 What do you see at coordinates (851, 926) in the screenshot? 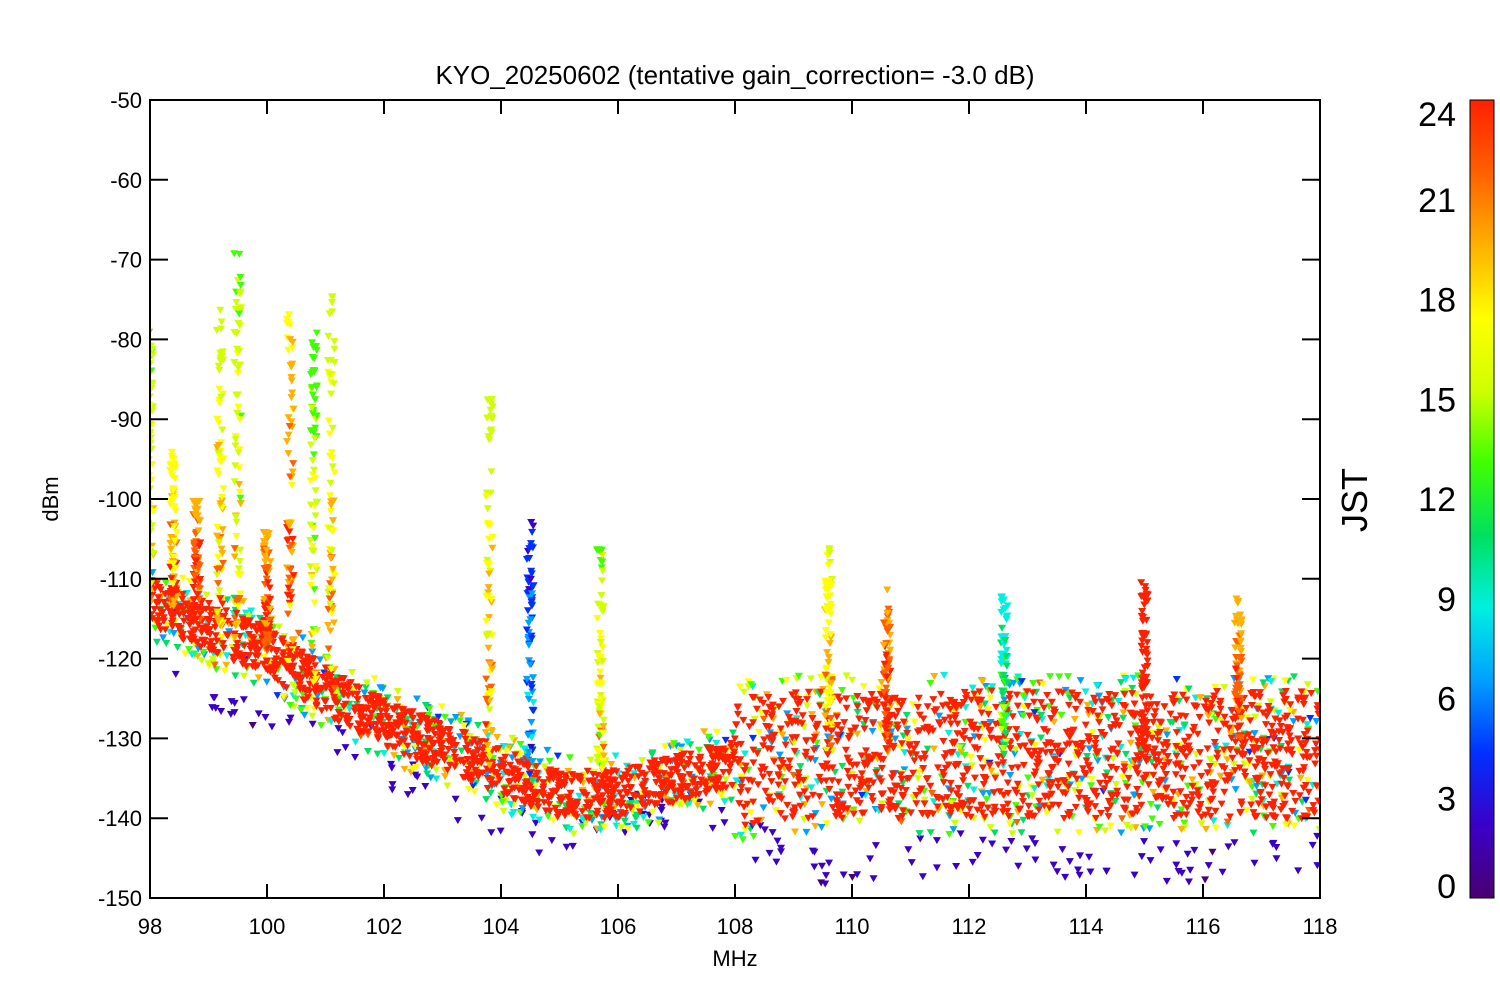
I see `x-tick-label: 110` at bounding box center [851, 926].